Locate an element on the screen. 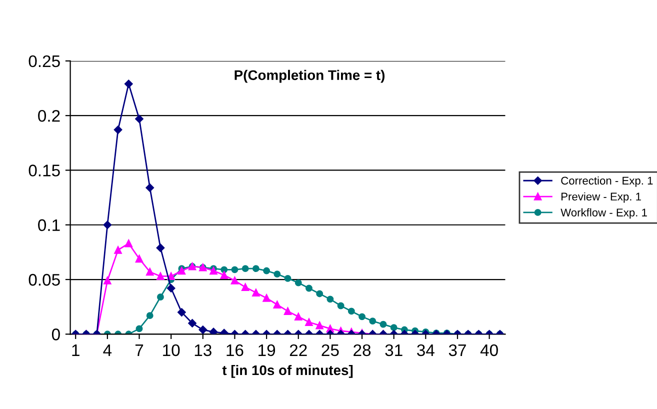 This screenshot has height=409, width=657. text: P(Completion Time = t) is located at coordinates (309, 76).